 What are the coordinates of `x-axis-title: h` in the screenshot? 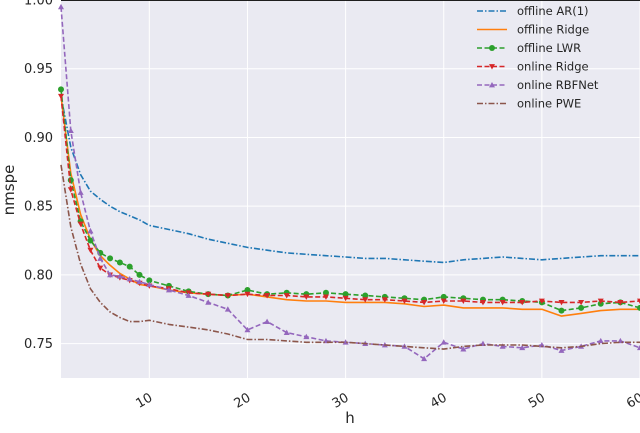 It's located at (350, 418).